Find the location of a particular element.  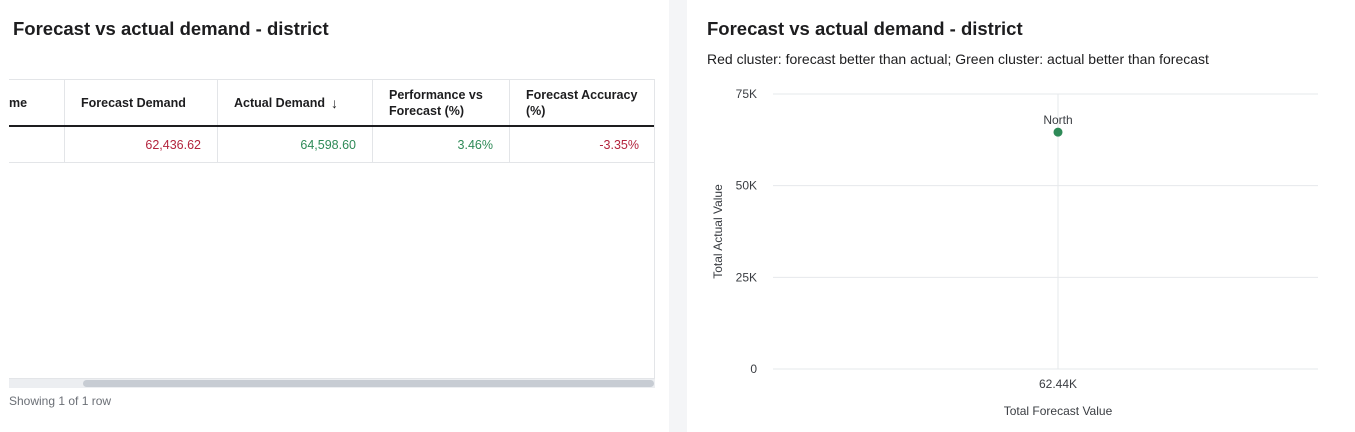

cell-forecast-accuracy: -3.35% is located at coordinates (619, 144).